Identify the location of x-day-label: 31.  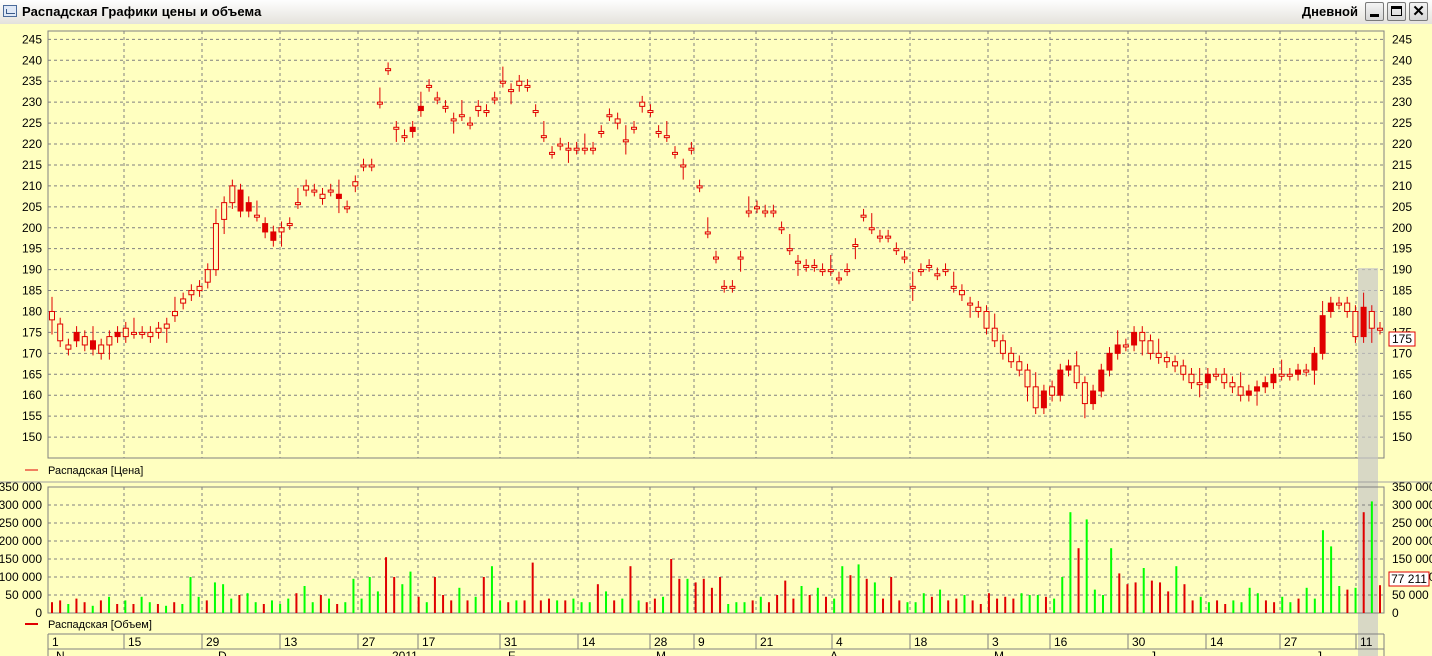
(511, 642).